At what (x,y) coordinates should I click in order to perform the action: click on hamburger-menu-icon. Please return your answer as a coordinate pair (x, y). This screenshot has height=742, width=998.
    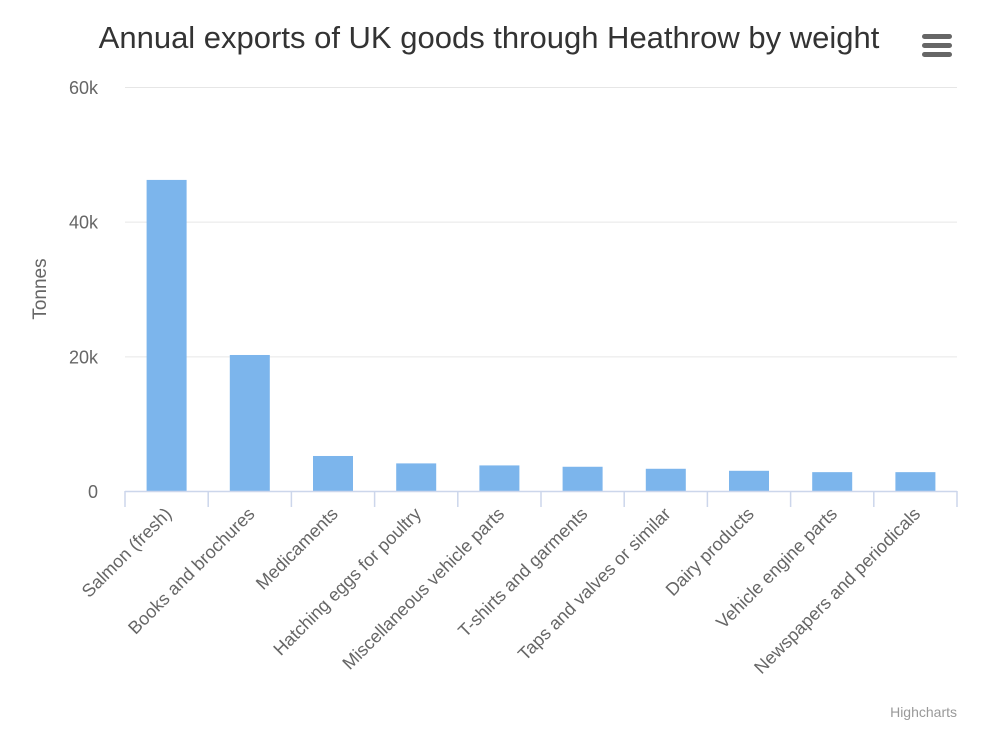
    Looking at the image, I should click on (937, 45).